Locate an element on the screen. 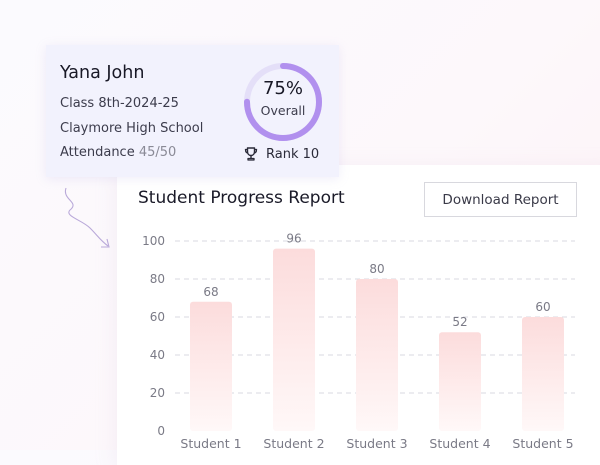 The image size is (600, 465). curly-arrow-icon is located at coordinates (90, 221).